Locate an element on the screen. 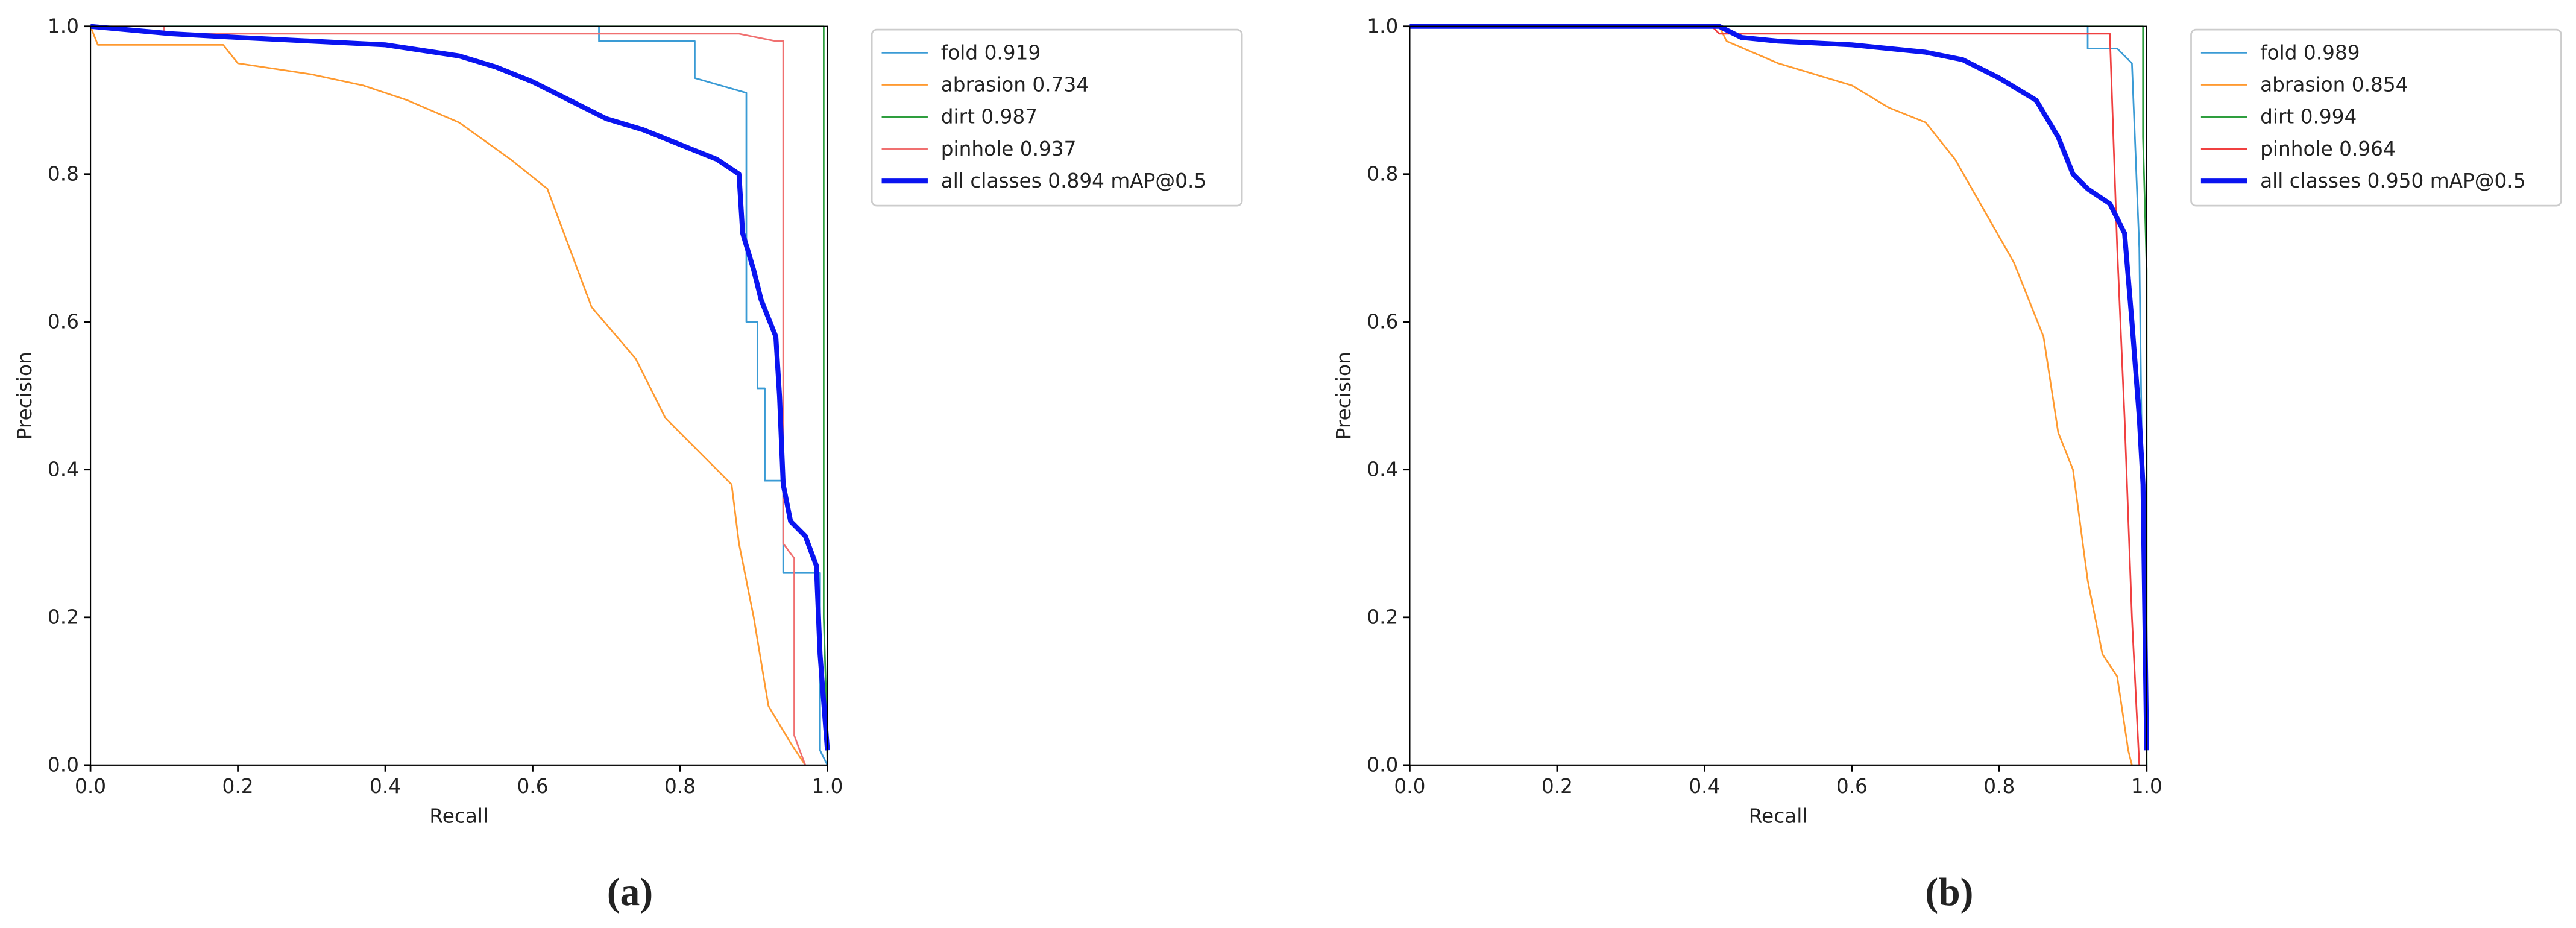  legend-label: fold 0.919 is located at coordinates (991, 52).